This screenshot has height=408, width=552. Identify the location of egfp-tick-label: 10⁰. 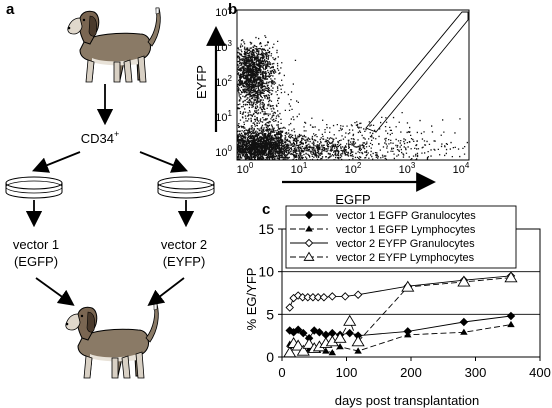
(245, 168).